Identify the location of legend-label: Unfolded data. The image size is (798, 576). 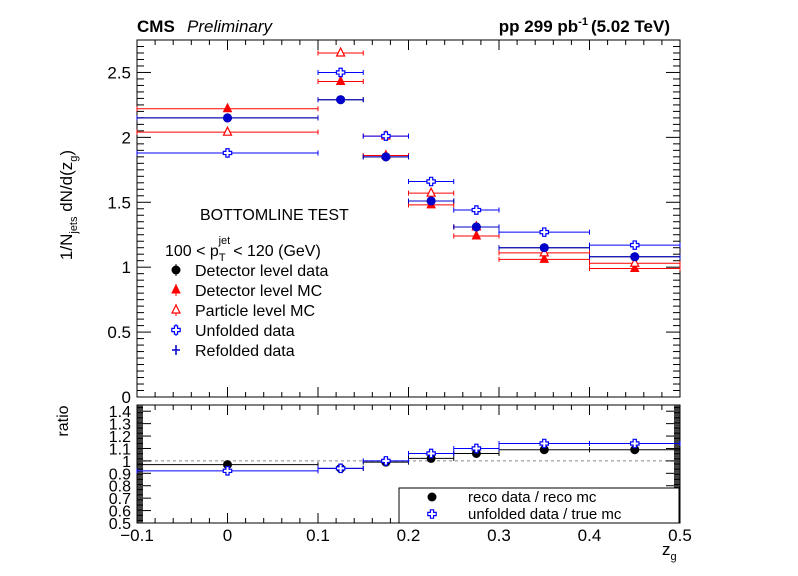
(245, 331).